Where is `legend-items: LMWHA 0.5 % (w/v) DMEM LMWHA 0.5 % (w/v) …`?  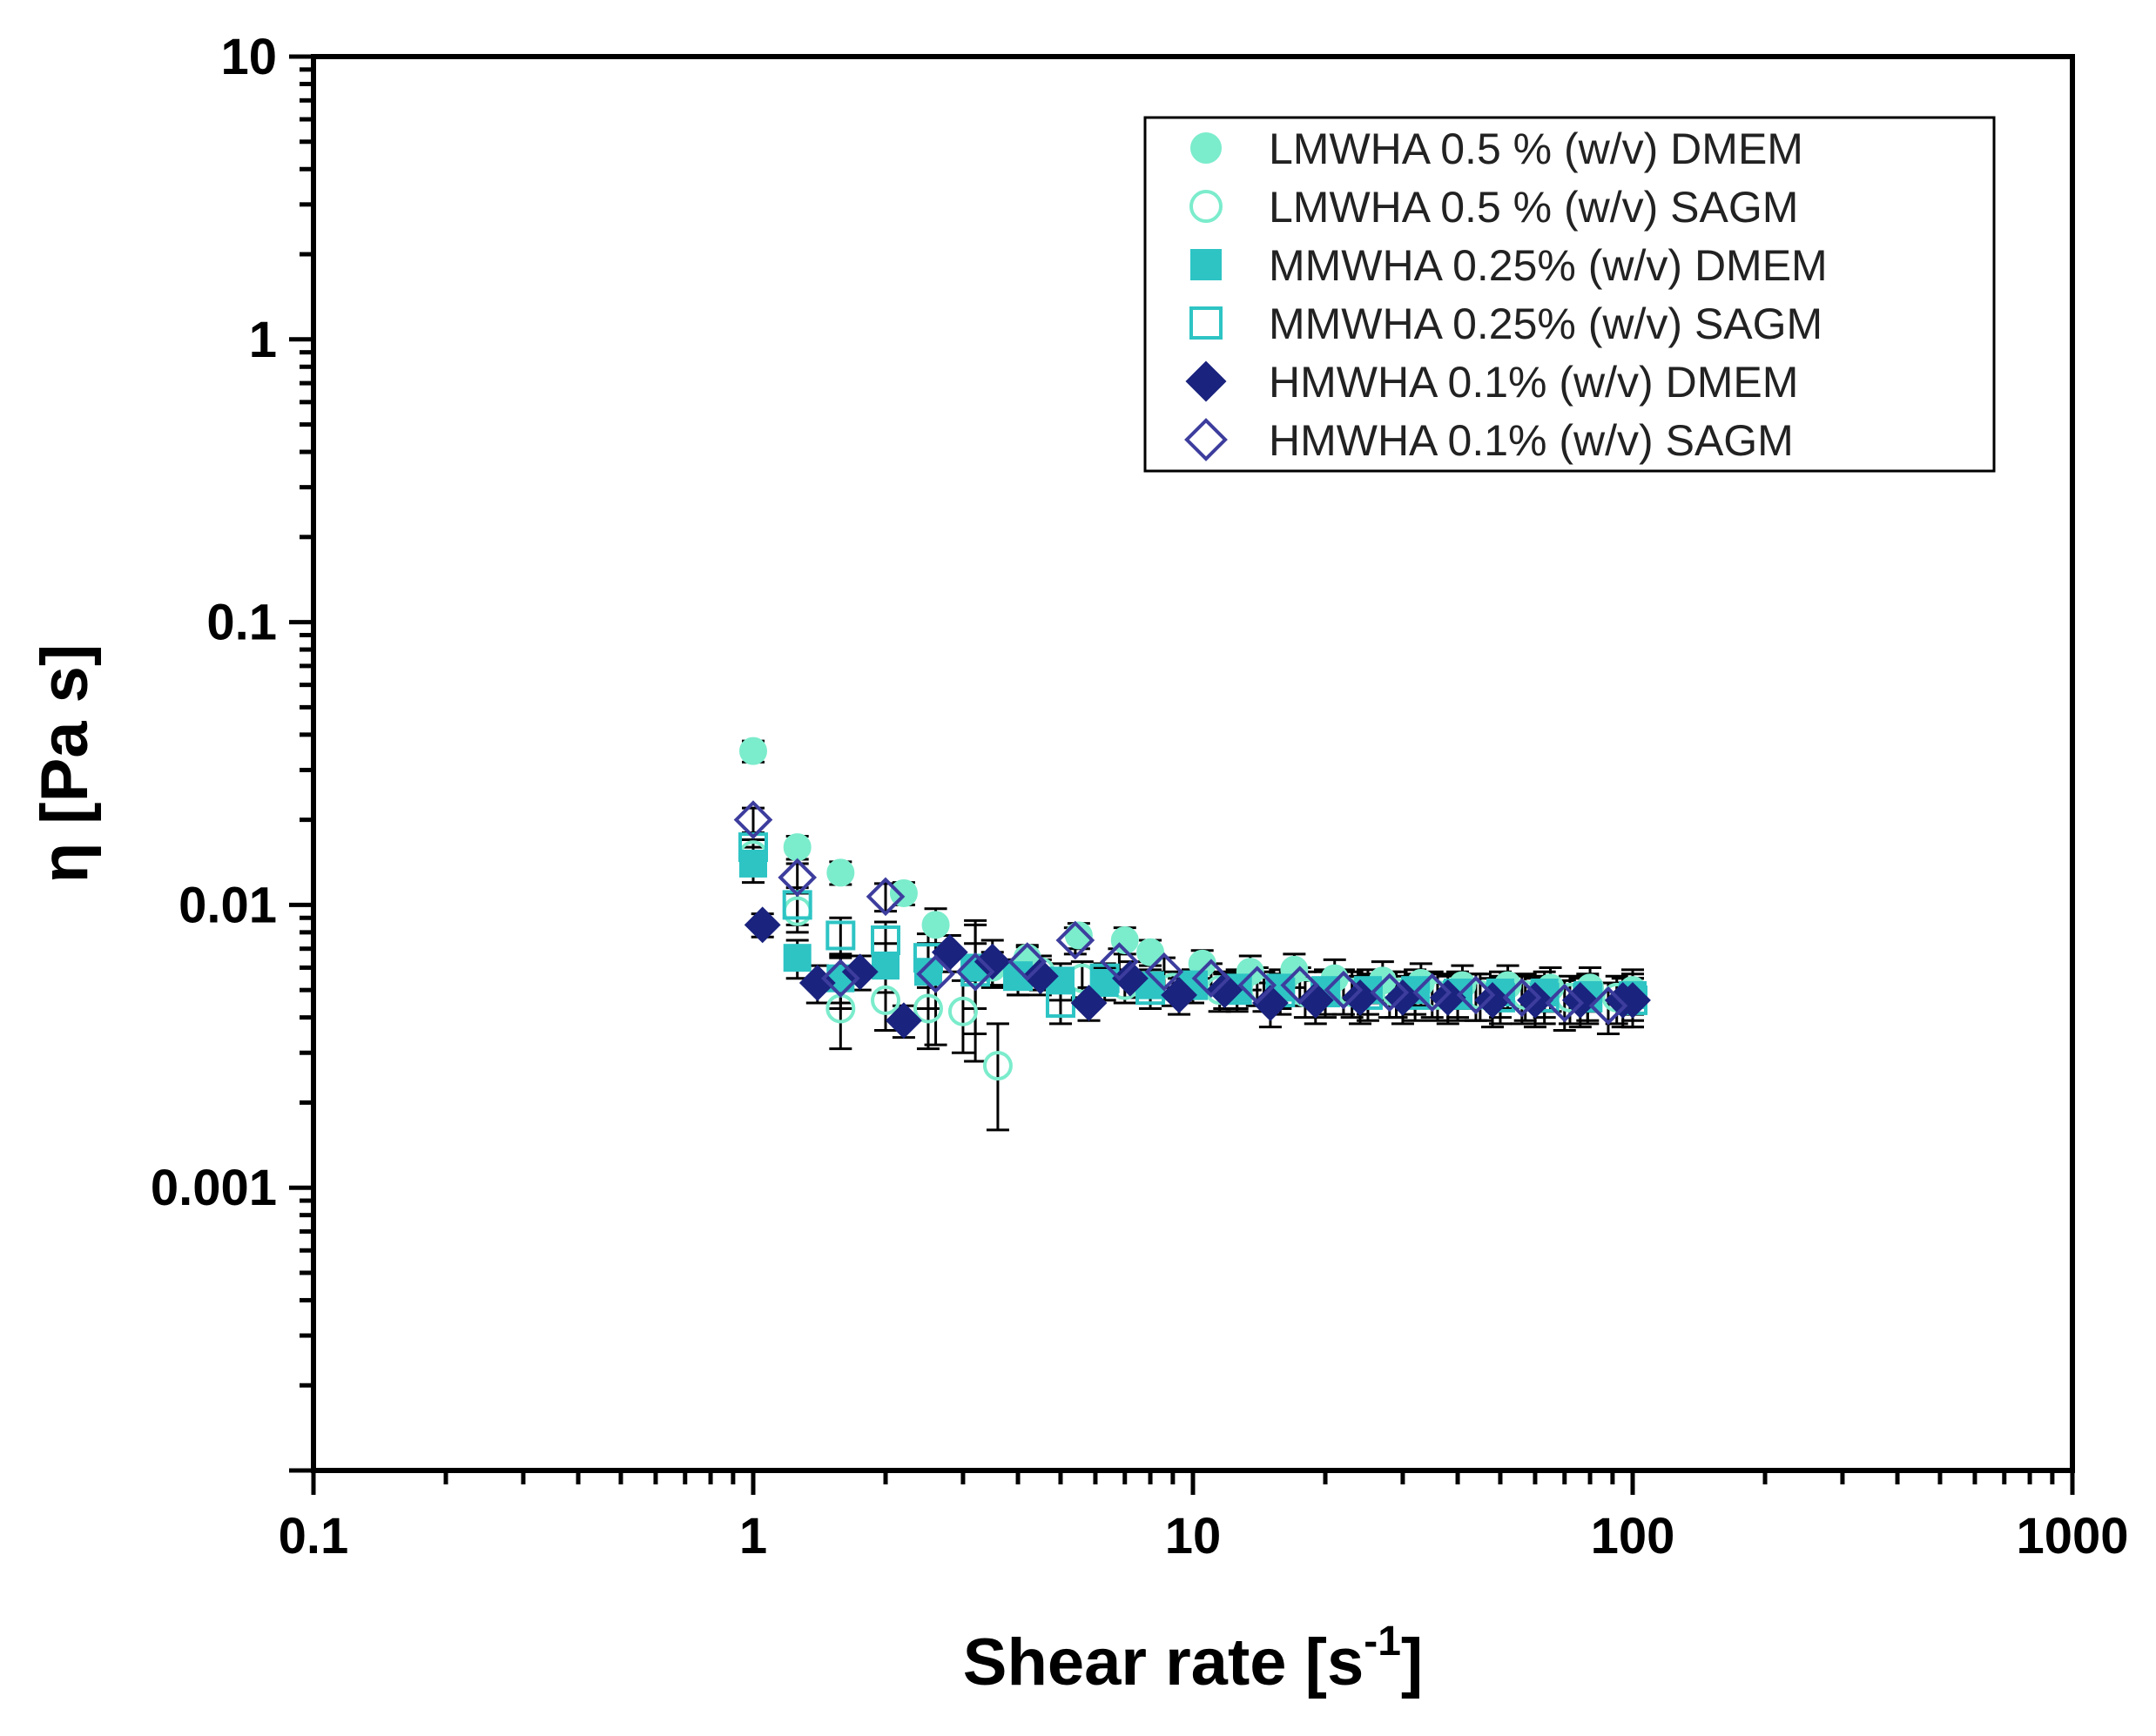
legend-items: LMWHA 0.5 % (w/v) DMEM LMWHA 0.5 % (w/v) … is located at coordinates (1506, 294).